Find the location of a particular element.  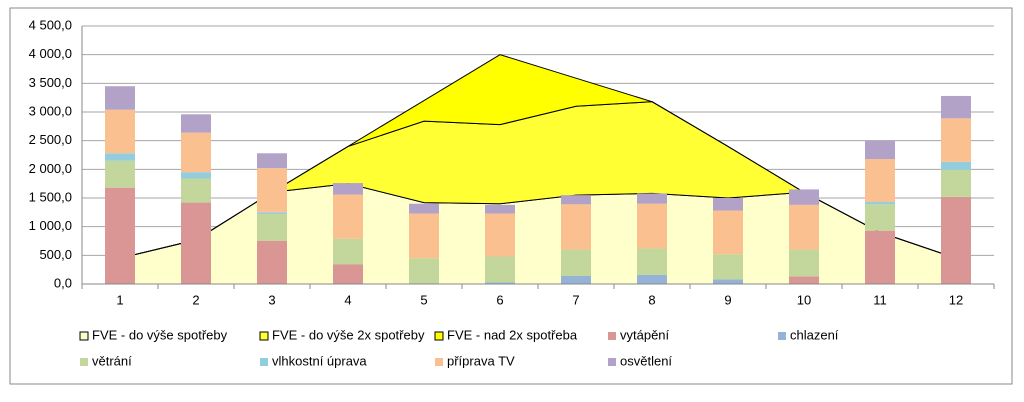

legend-label: vlhkostní úprava is located at coordinates (319, 360).